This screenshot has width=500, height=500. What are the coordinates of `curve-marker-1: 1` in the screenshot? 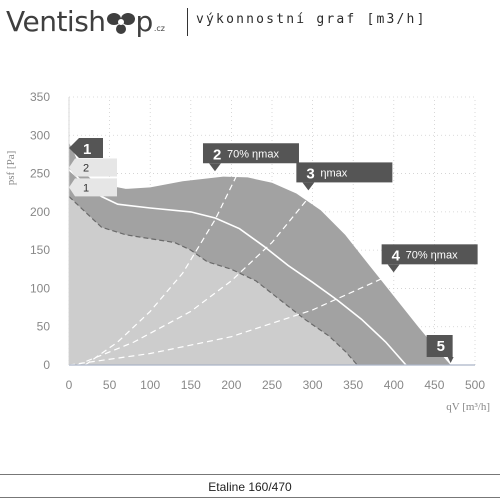 It's located at (86, 147).